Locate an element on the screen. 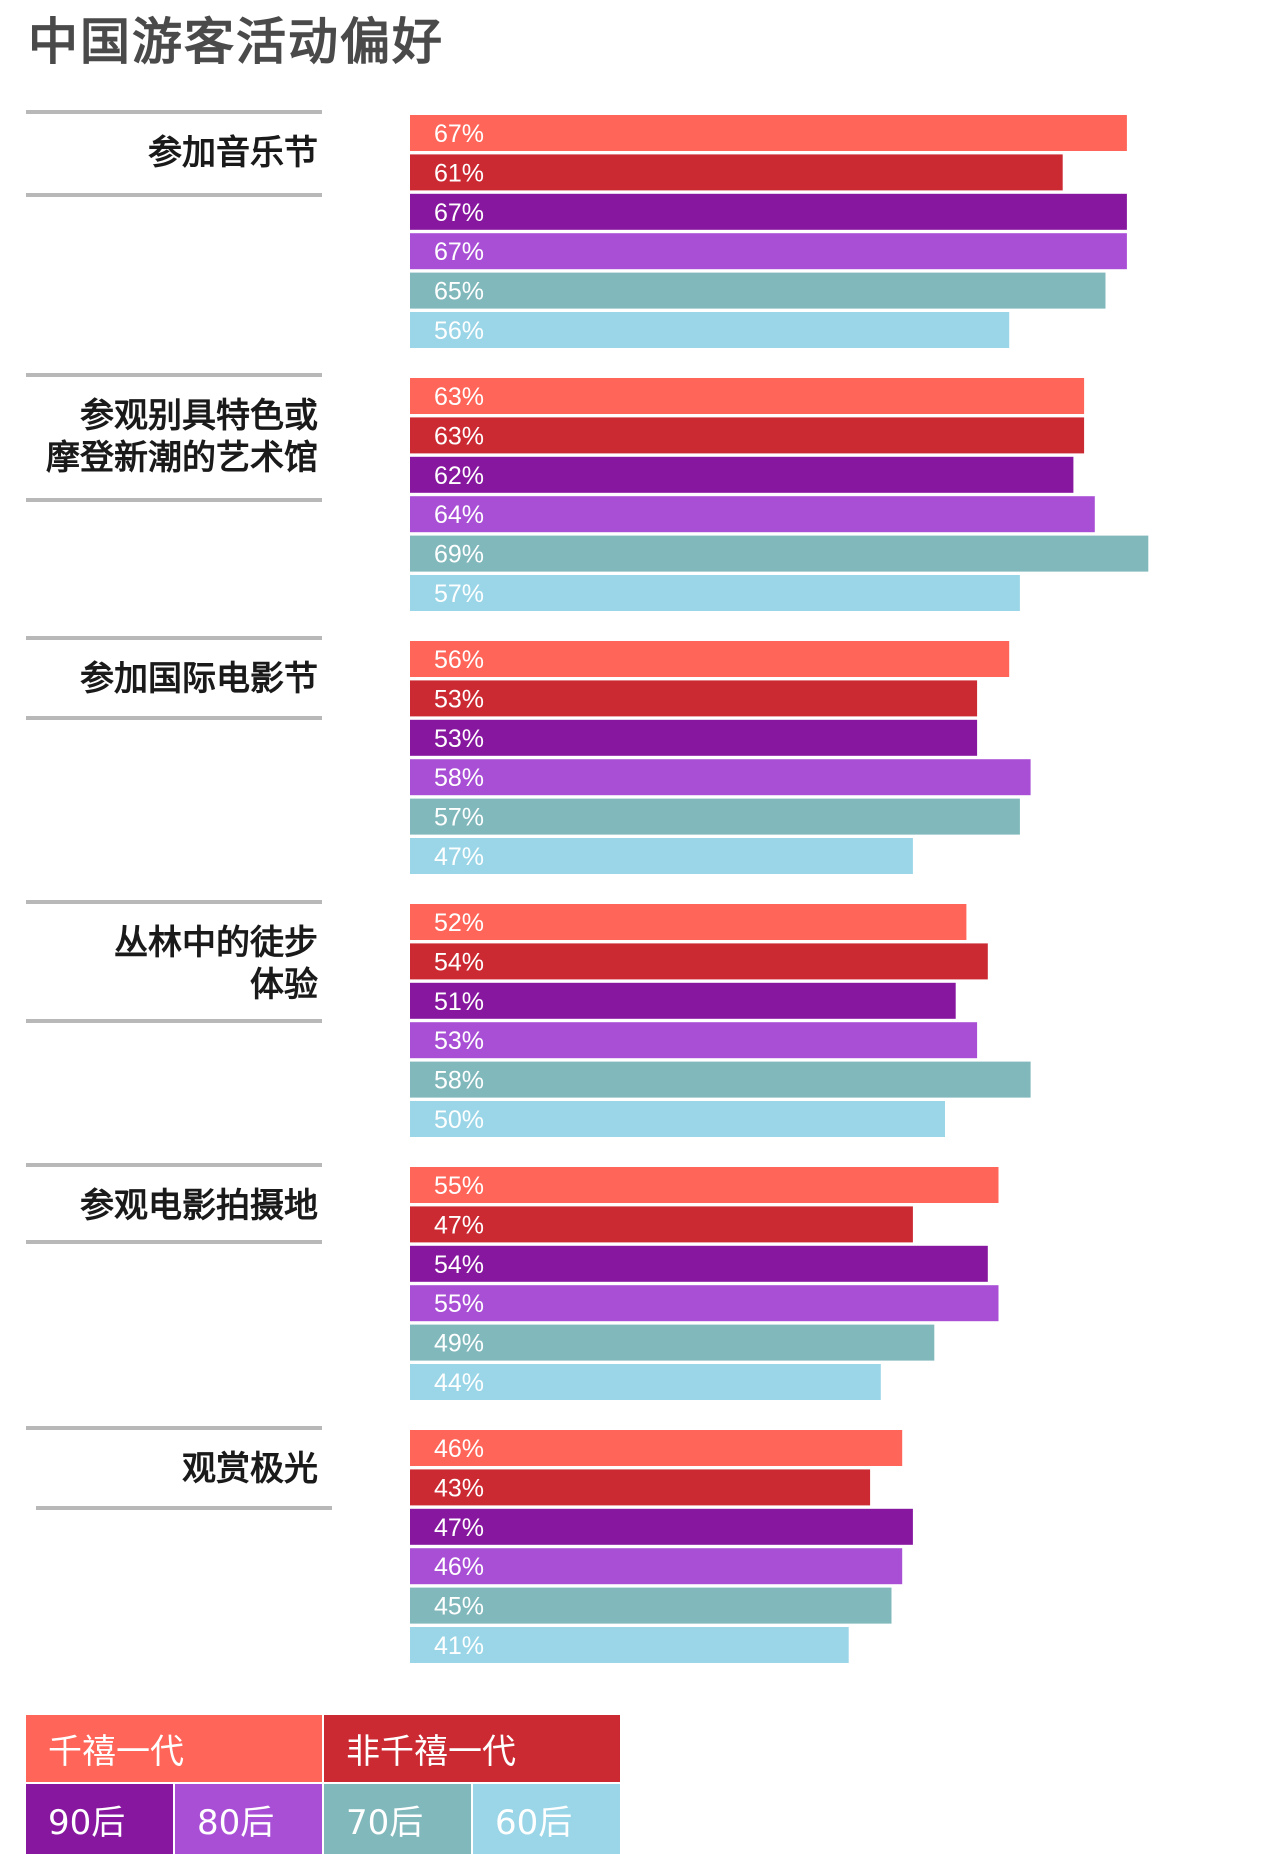  bar-value-label: 44% is located at coordinates (459, 1383).